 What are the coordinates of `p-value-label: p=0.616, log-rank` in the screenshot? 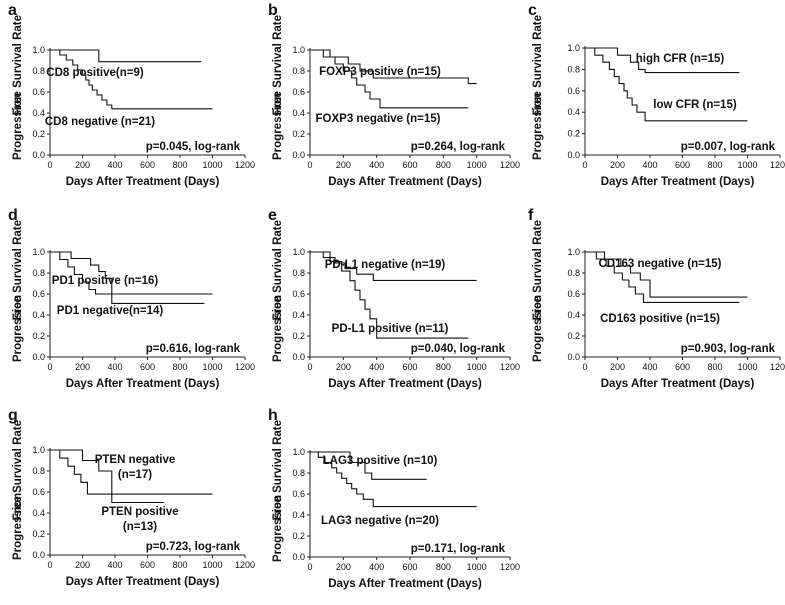 It's located at (193, 349).